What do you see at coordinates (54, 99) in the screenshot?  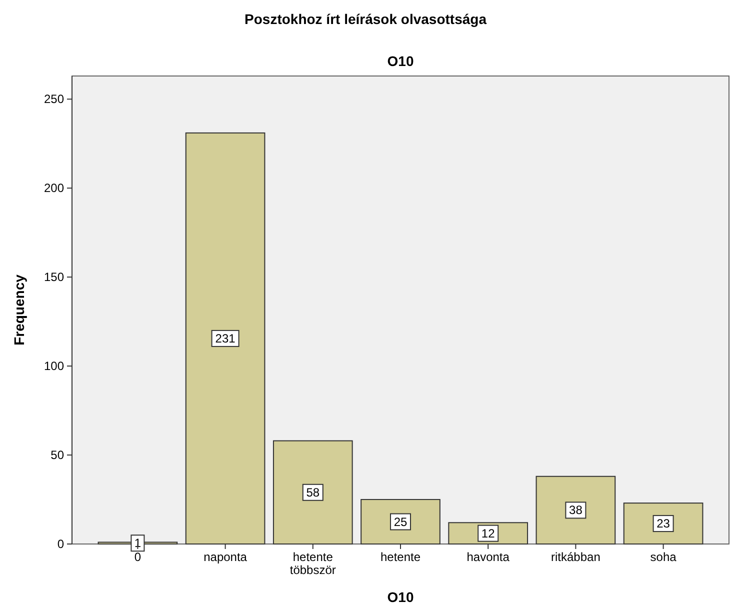 I see `y-tick-label: 250` at bounding box center [54, 99].